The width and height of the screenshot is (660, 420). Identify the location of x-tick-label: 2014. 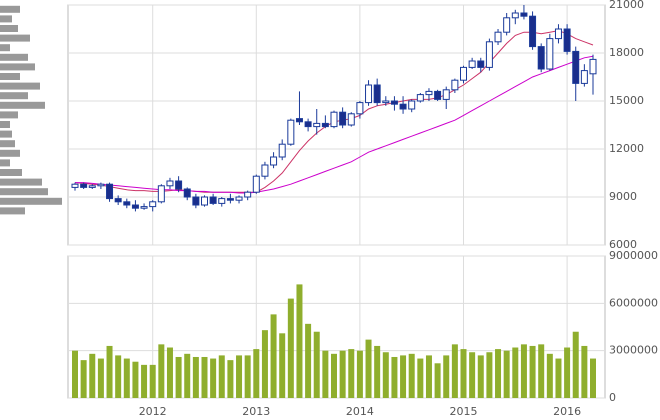
(360, 411).